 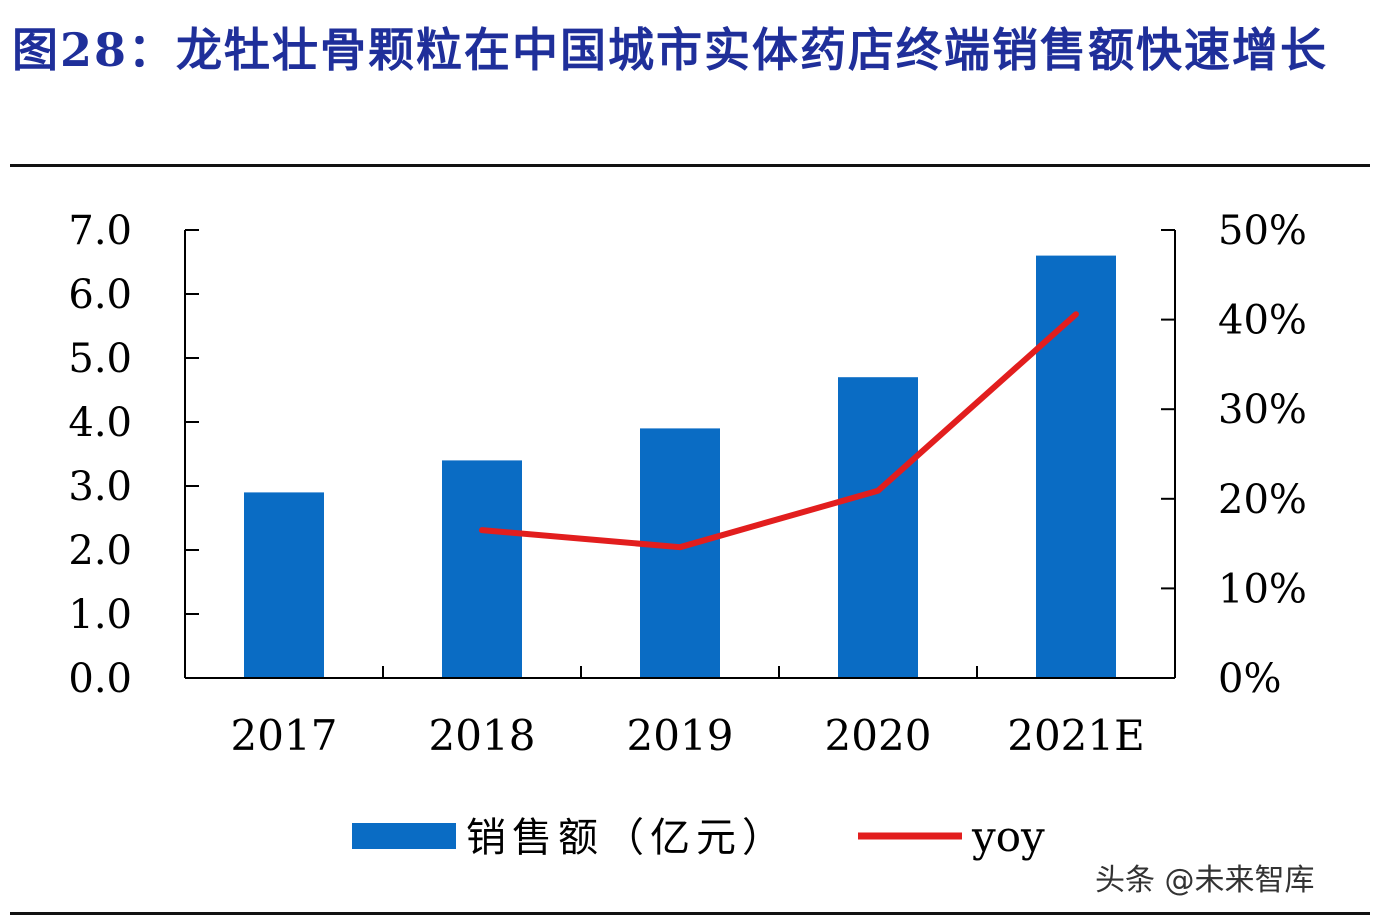 What do you see at coordinates (482, 735) in the screenshot?
I see `x-tick-label: 2018` at bounding box center [482, 735].